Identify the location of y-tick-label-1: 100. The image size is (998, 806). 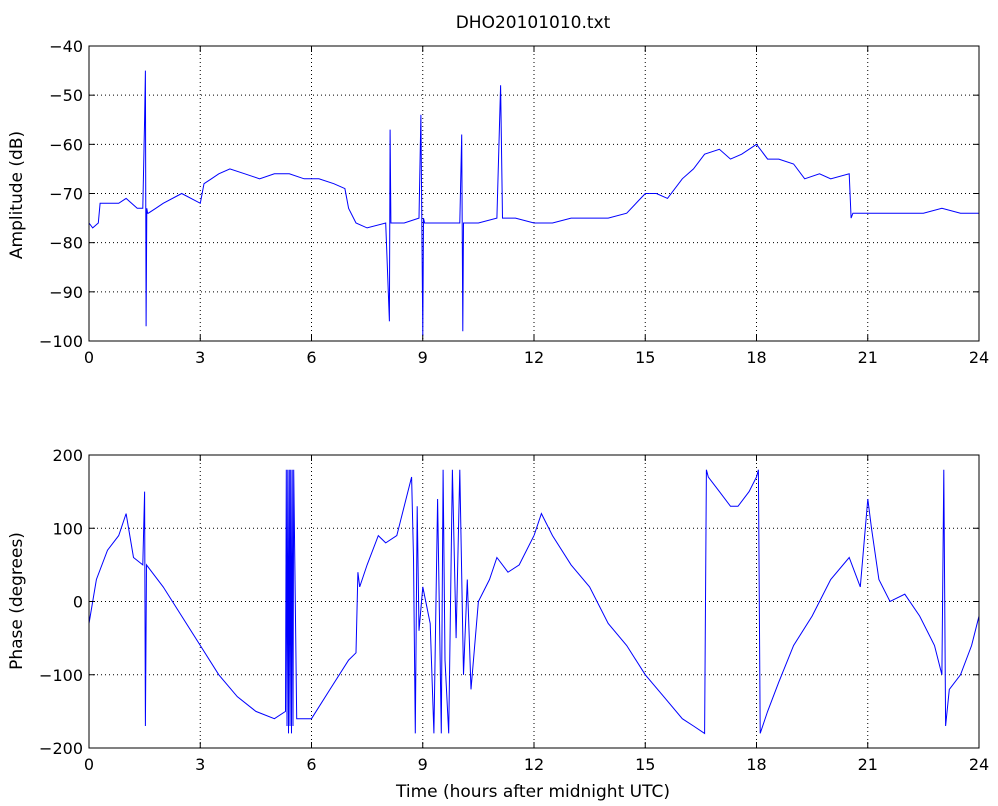
(67, 528).